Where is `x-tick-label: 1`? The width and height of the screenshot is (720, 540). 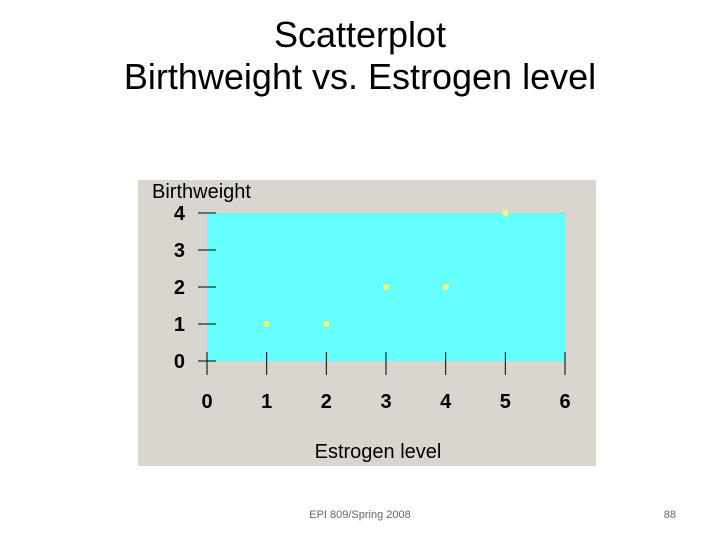
x-tick-label: 1 is located at coordinates (266, 402).